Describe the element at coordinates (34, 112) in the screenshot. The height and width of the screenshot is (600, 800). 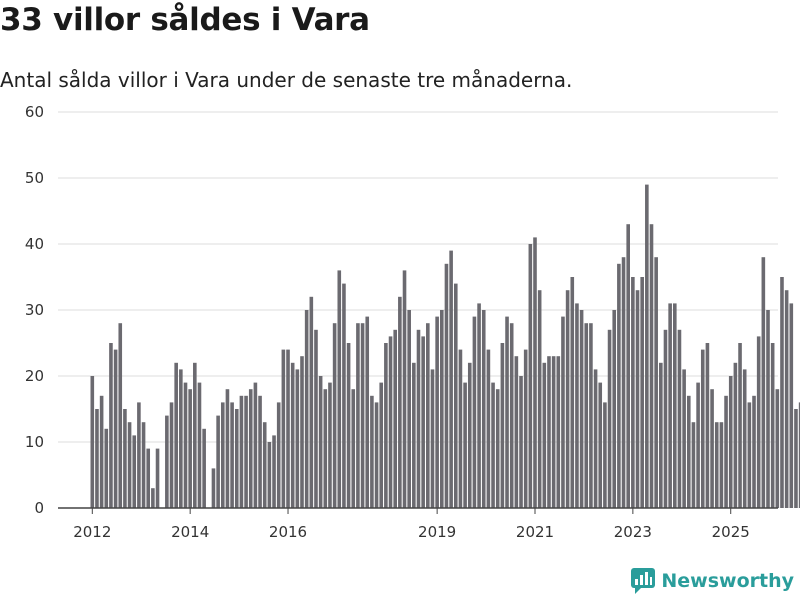
I see `y-tick-label: 60` at that location.